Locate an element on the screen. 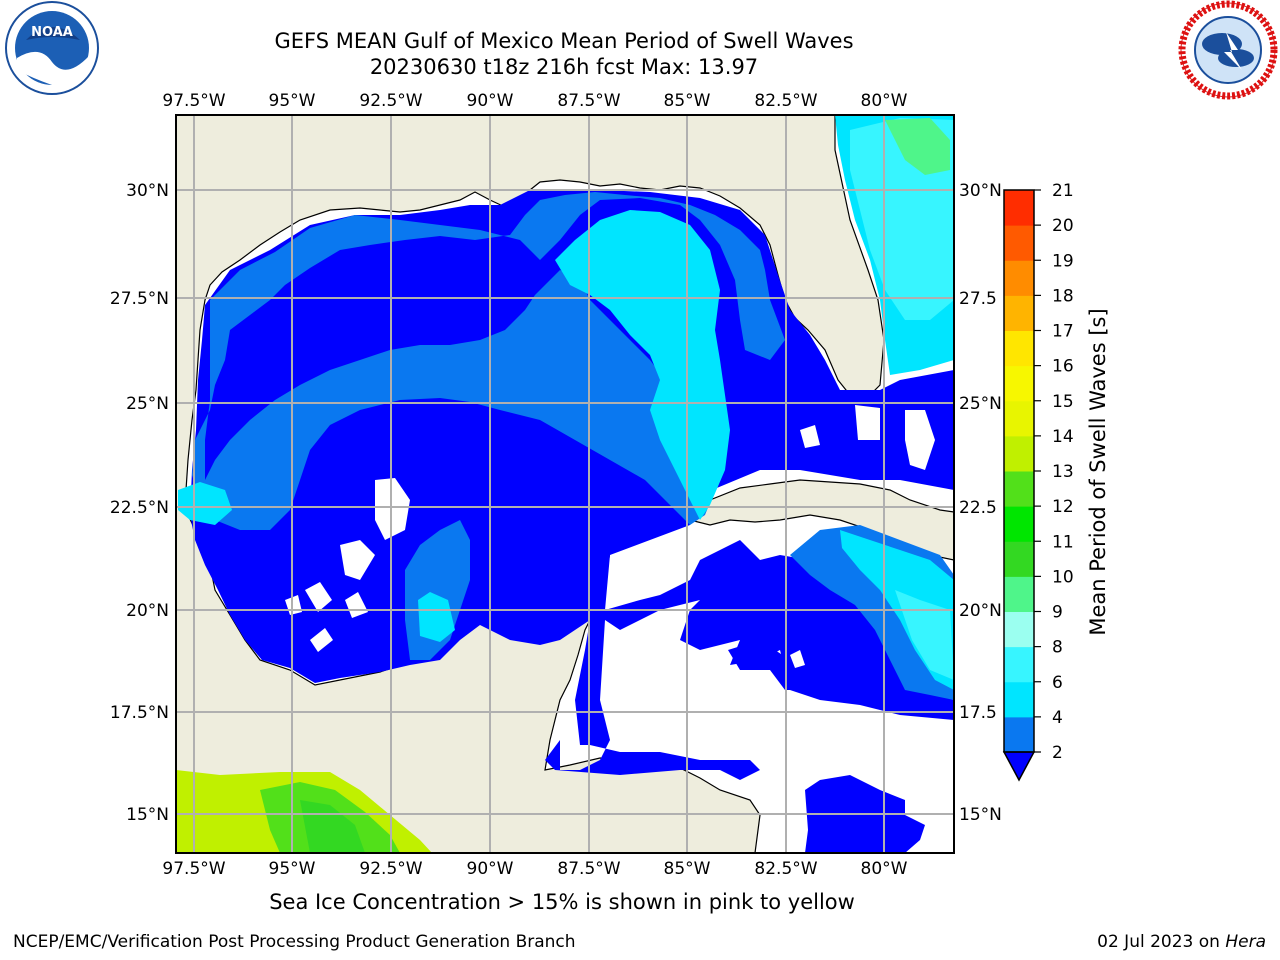 The image size is (1280, 960). hole-i is located at coordinates (797, 659).